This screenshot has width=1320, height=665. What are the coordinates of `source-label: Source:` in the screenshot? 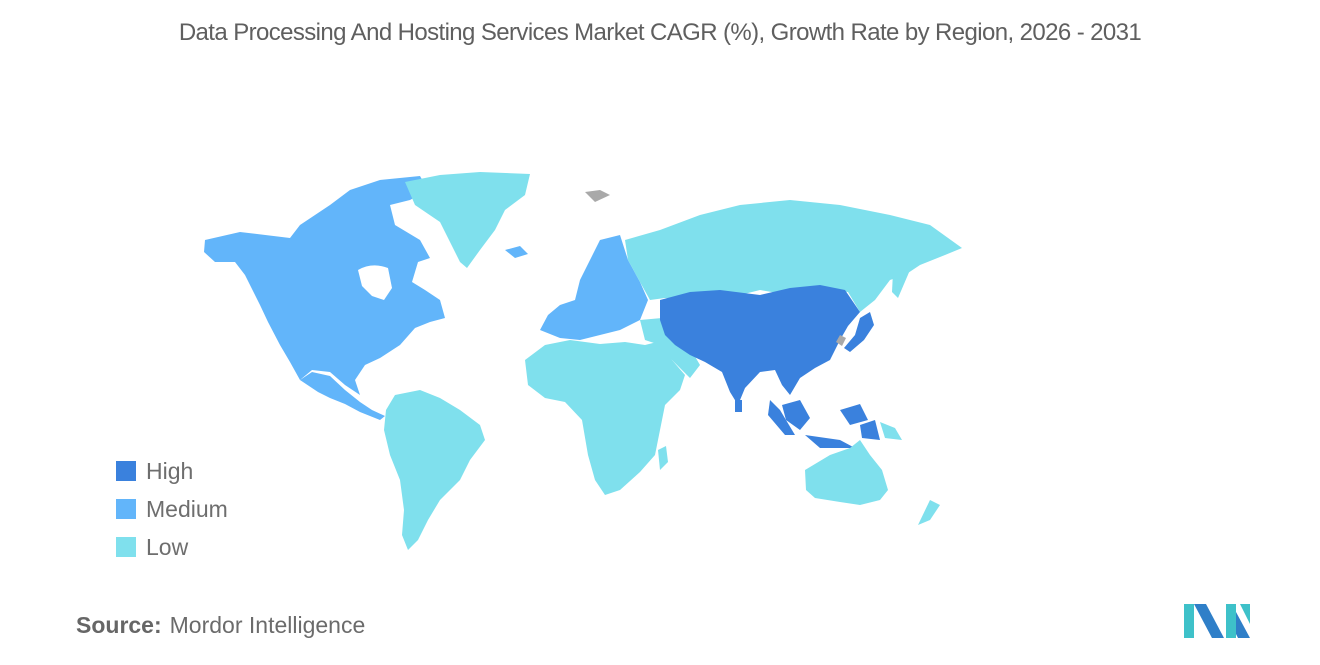 It's located at (119, 625).